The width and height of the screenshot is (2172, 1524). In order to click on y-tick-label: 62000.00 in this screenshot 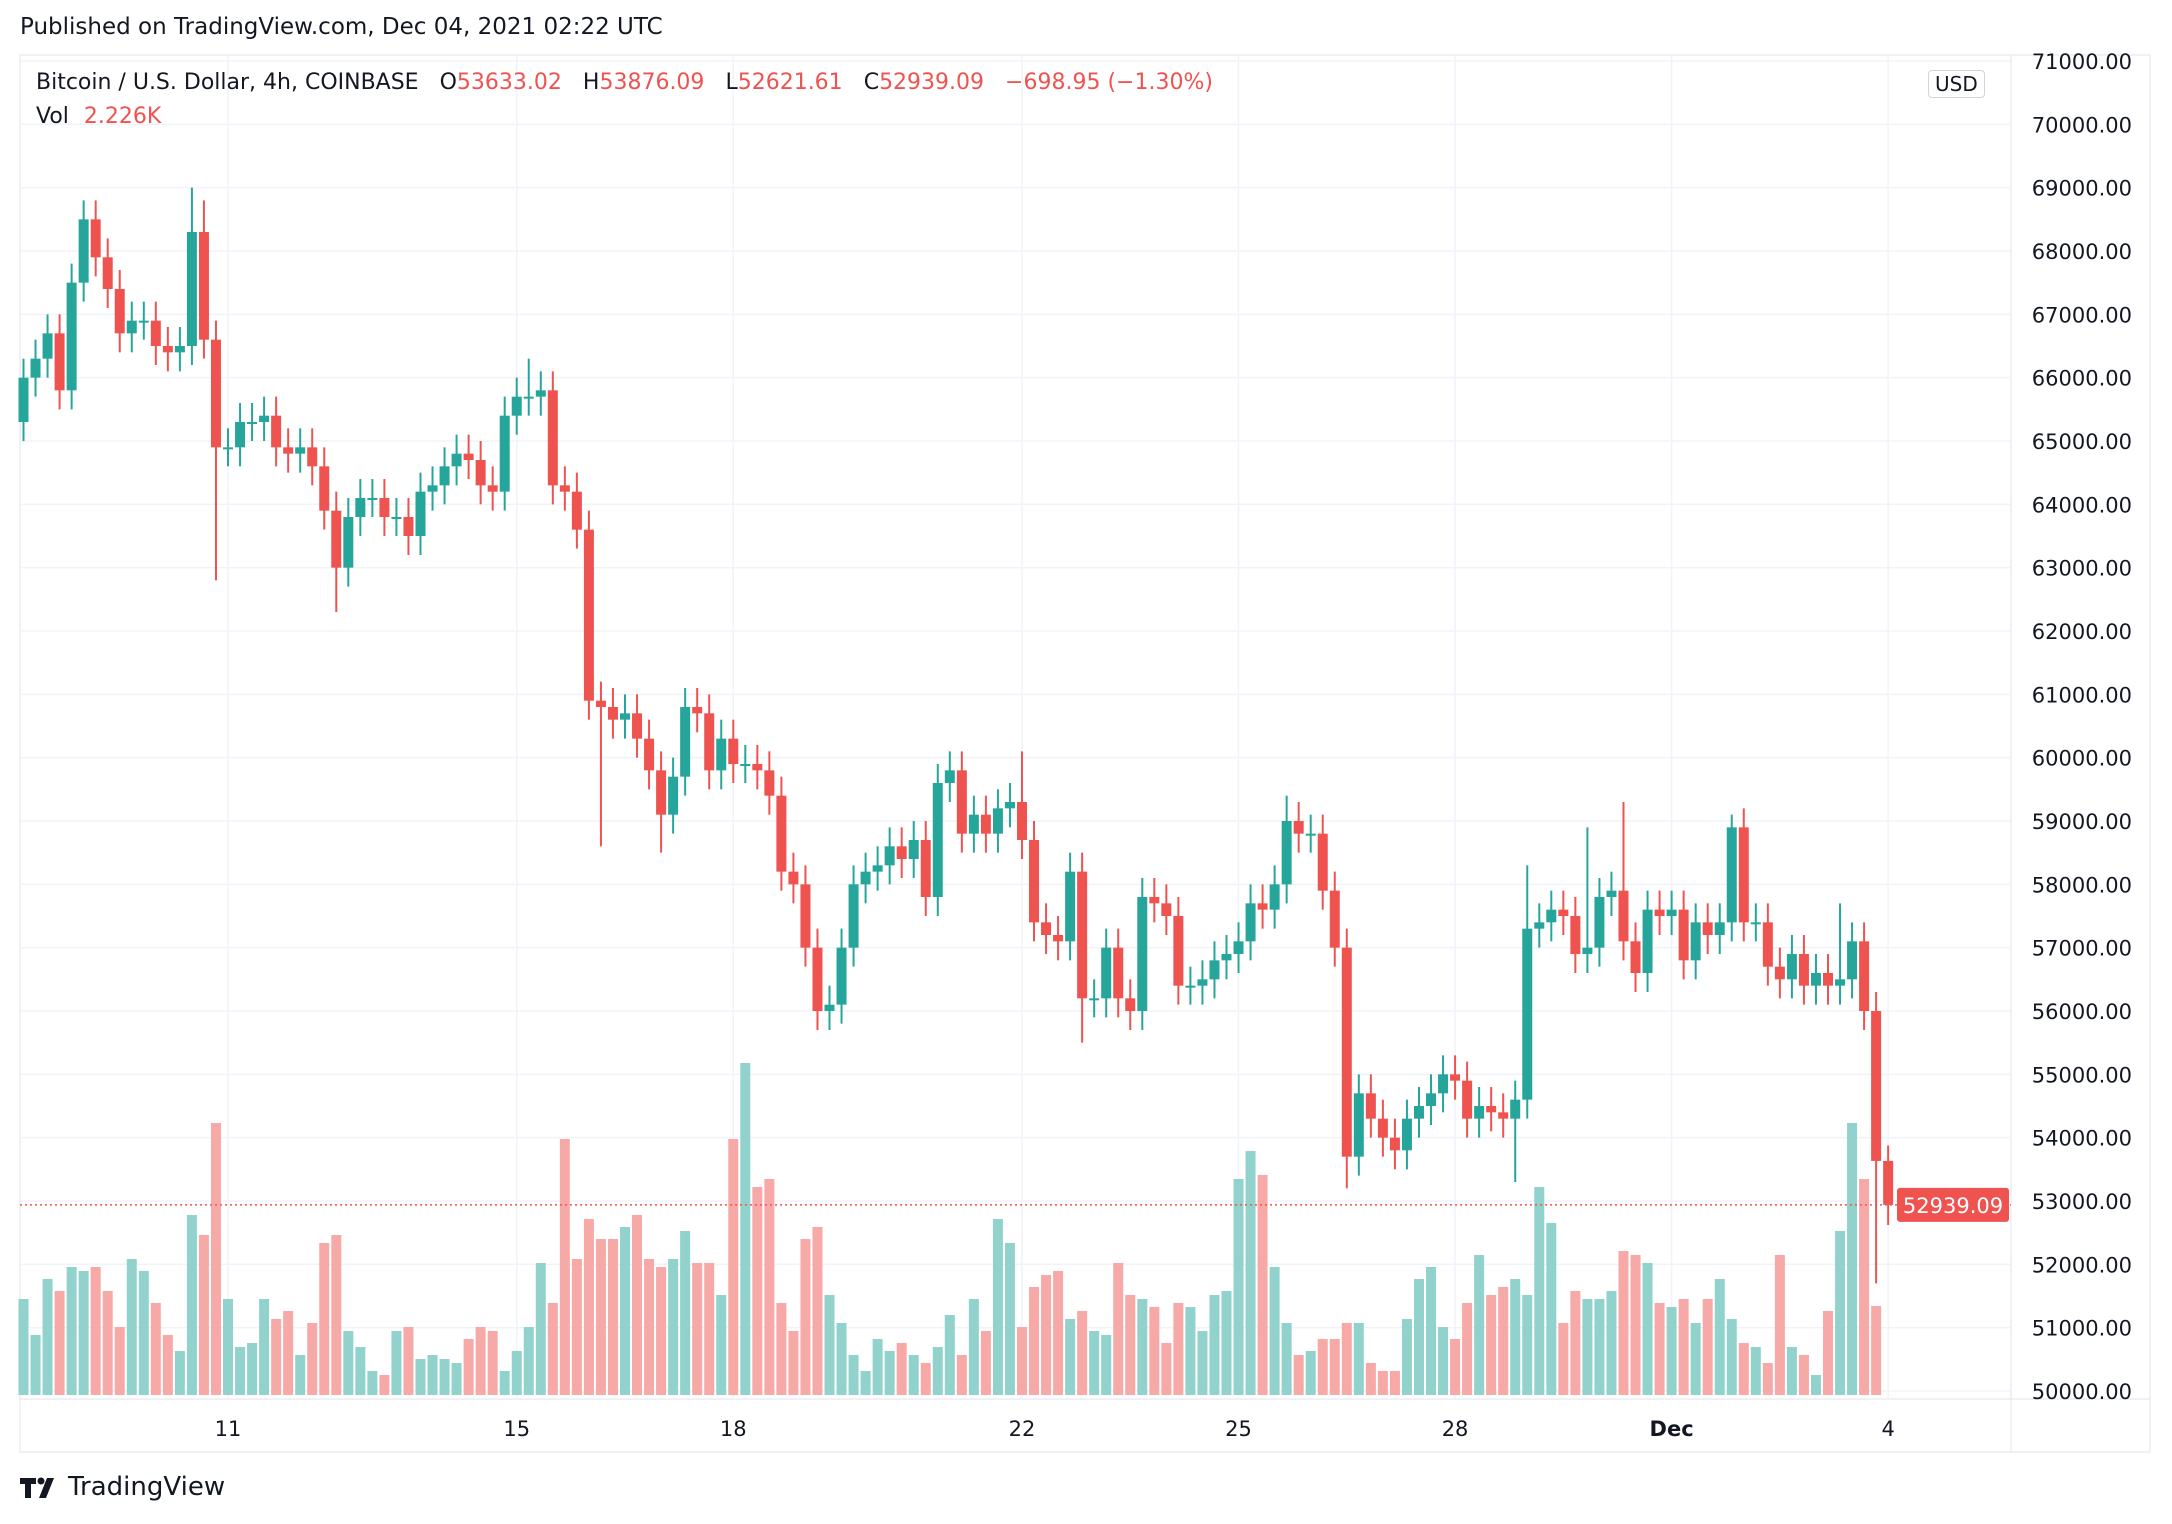, I will do `click(2082, 632)`.